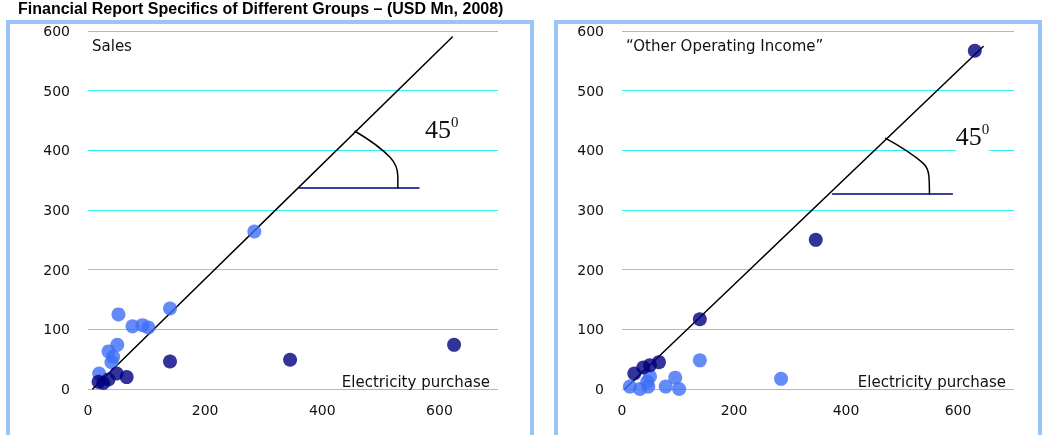 The image size is (1044, 439). Describe the element at coordinates (112, 45) in the screenshot. I see `annotation: Sales` at that location.